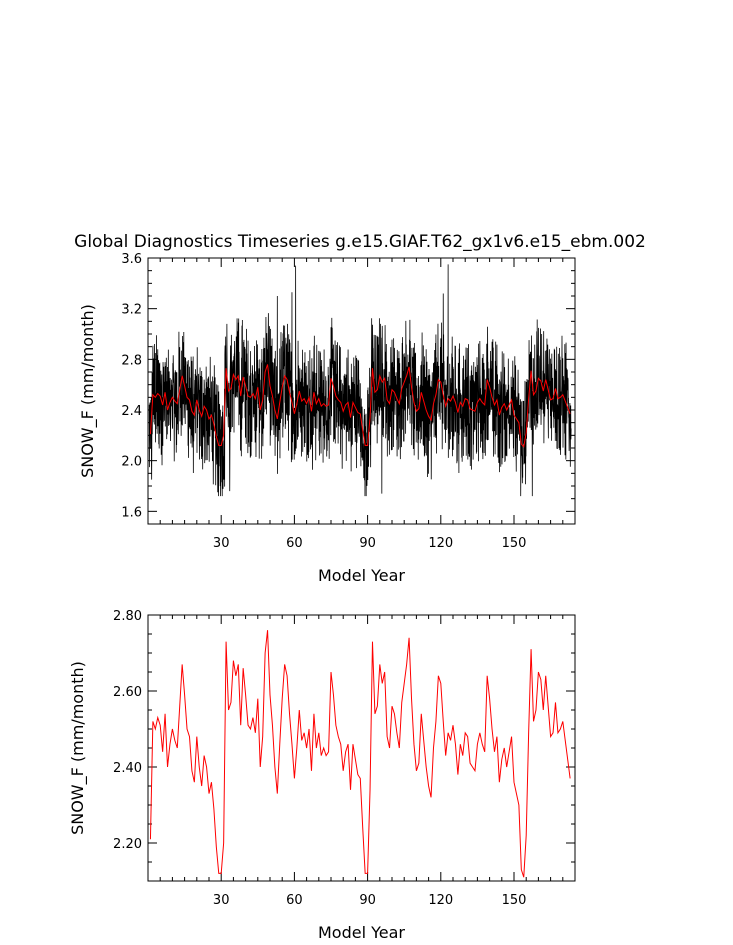  What do you see at coordinates (360, 406) in the screenshot?
I see `series-line-annual` at bounding box center [360, 406].